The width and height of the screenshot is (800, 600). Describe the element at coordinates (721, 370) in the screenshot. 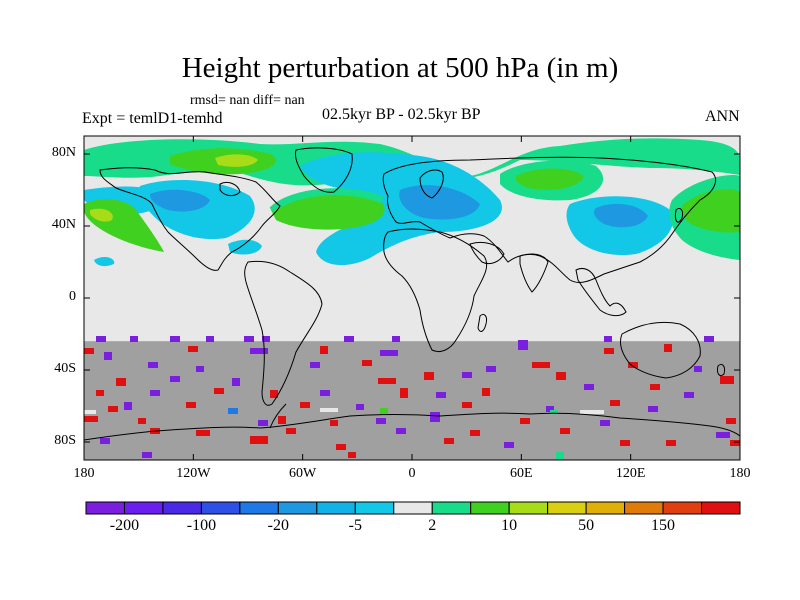

I see `coastline-new-zealand` at that location.